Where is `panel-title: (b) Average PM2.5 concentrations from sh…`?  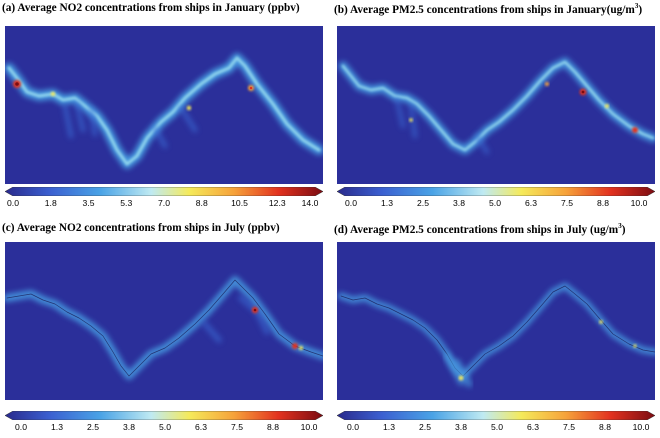
panel-title: (b) Average PM2.5 concentrations from sh… is located at coordinates (488, 9).